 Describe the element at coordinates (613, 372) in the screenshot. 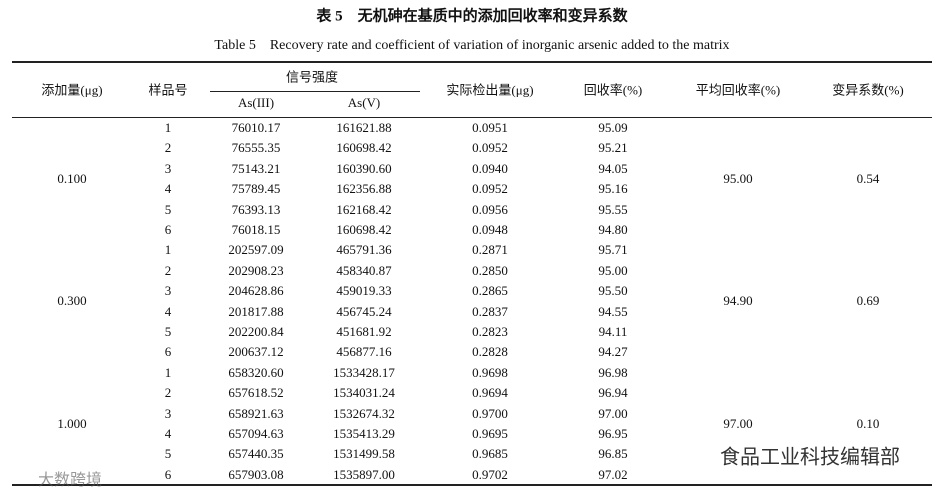

I see `cell: 96.98` at that location.